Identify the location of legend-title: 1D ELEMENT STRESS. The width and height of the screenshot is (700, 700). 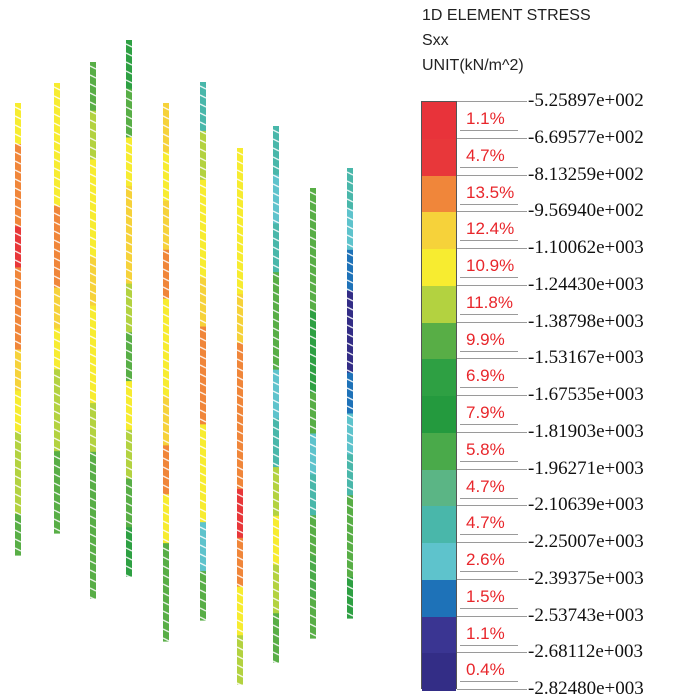
(506, 15).